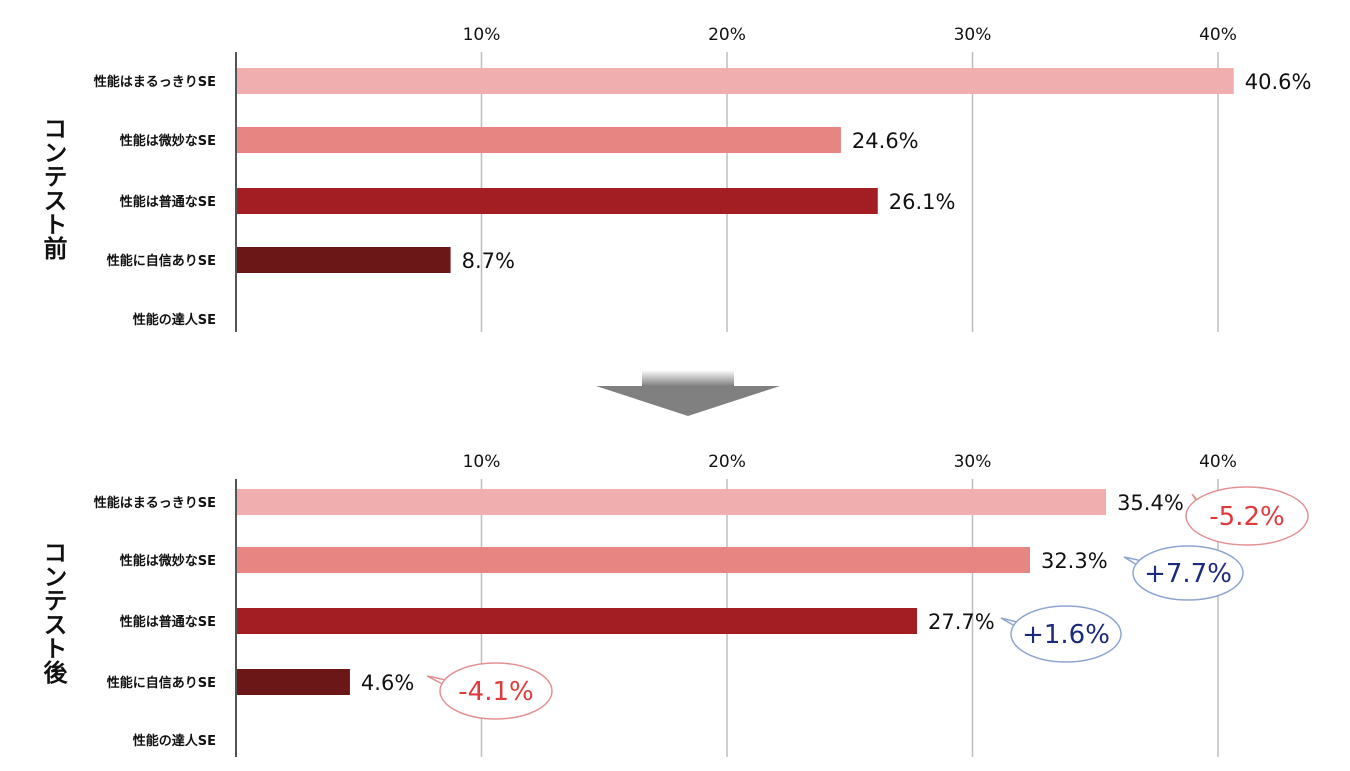 This screenshot has width=1350, height=771. I want to click on change-label: +7.7%, so click(1188, 574).